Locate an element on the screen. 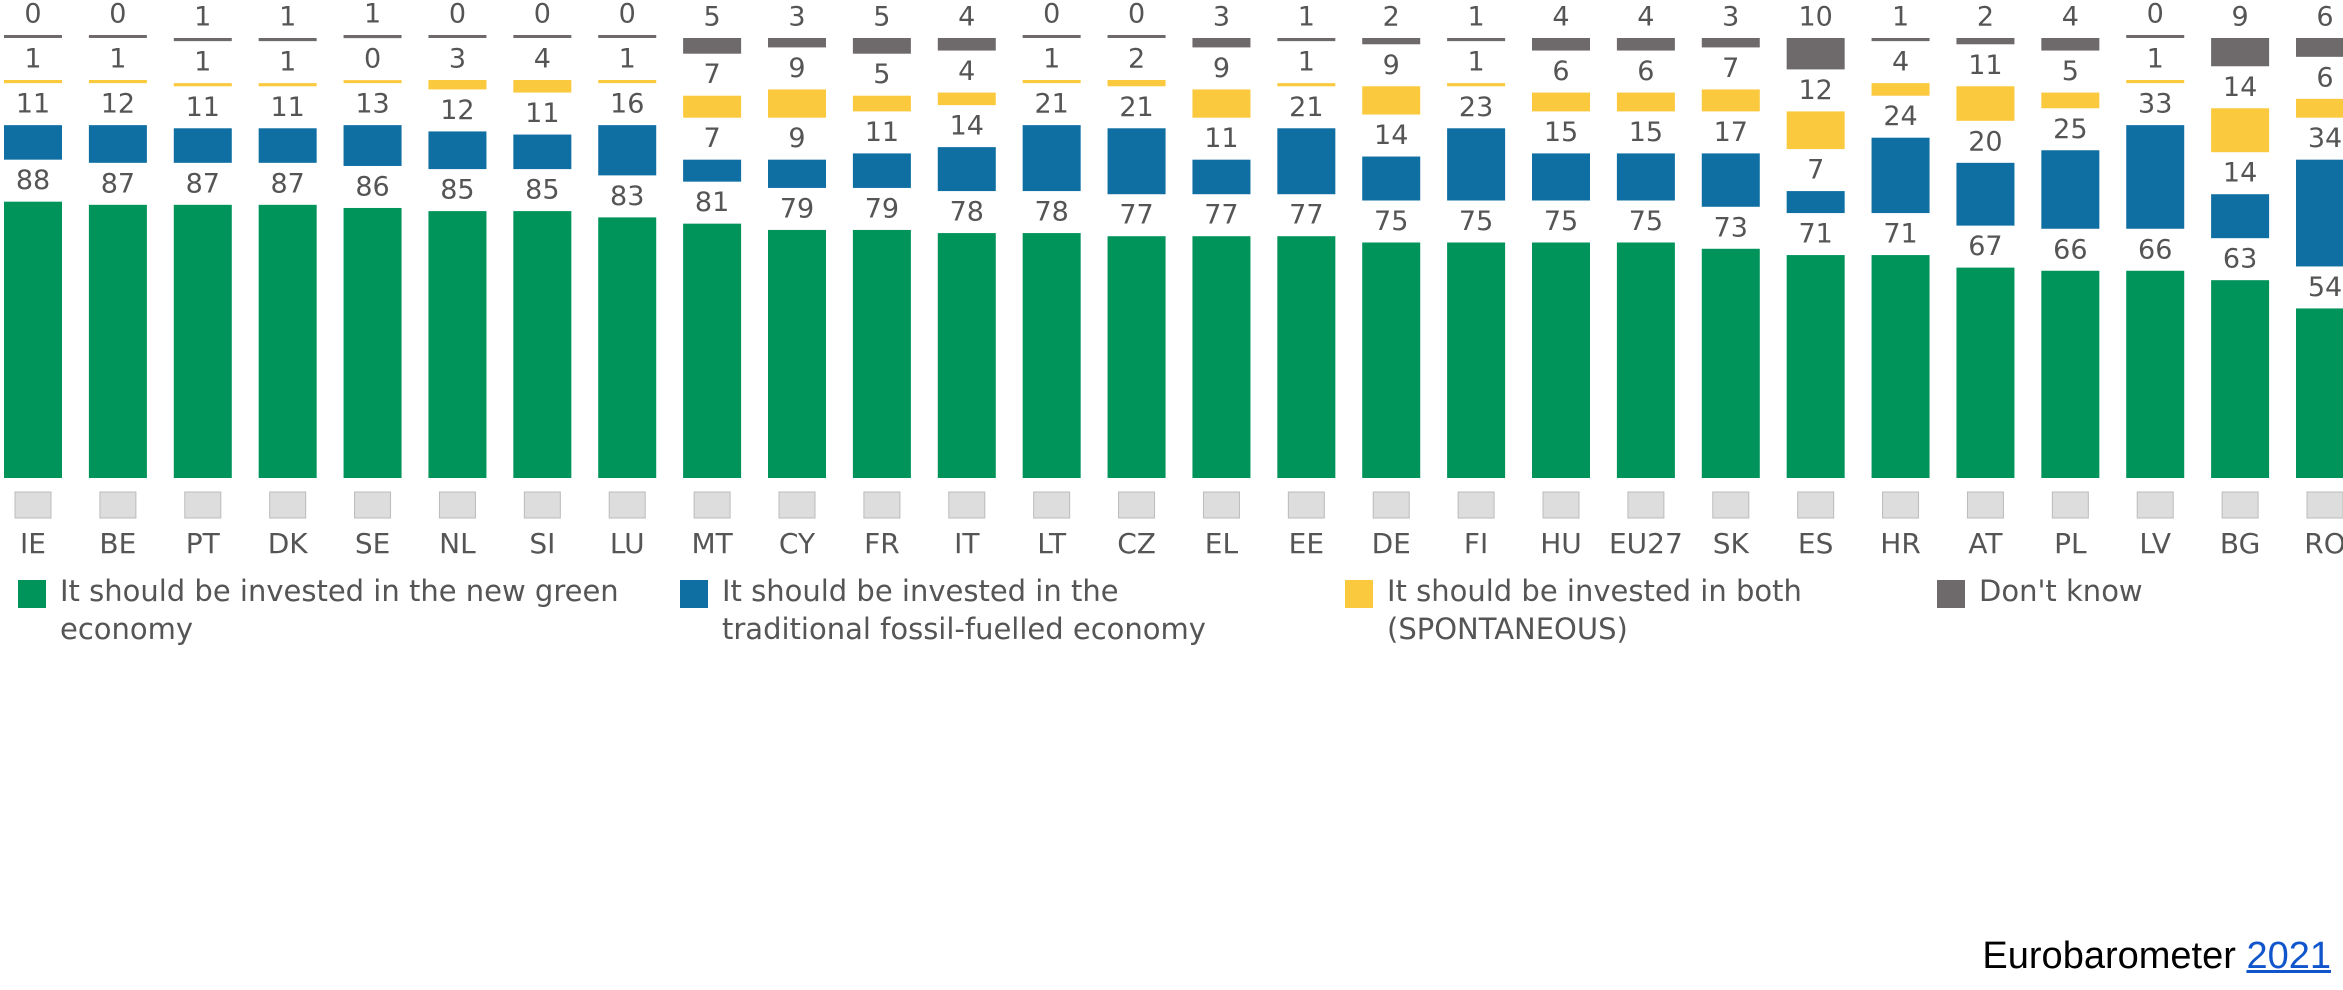 The height and width of the screenshot is (990, 2343). x-tick-label: HU is located at coordinates (1561, 543).